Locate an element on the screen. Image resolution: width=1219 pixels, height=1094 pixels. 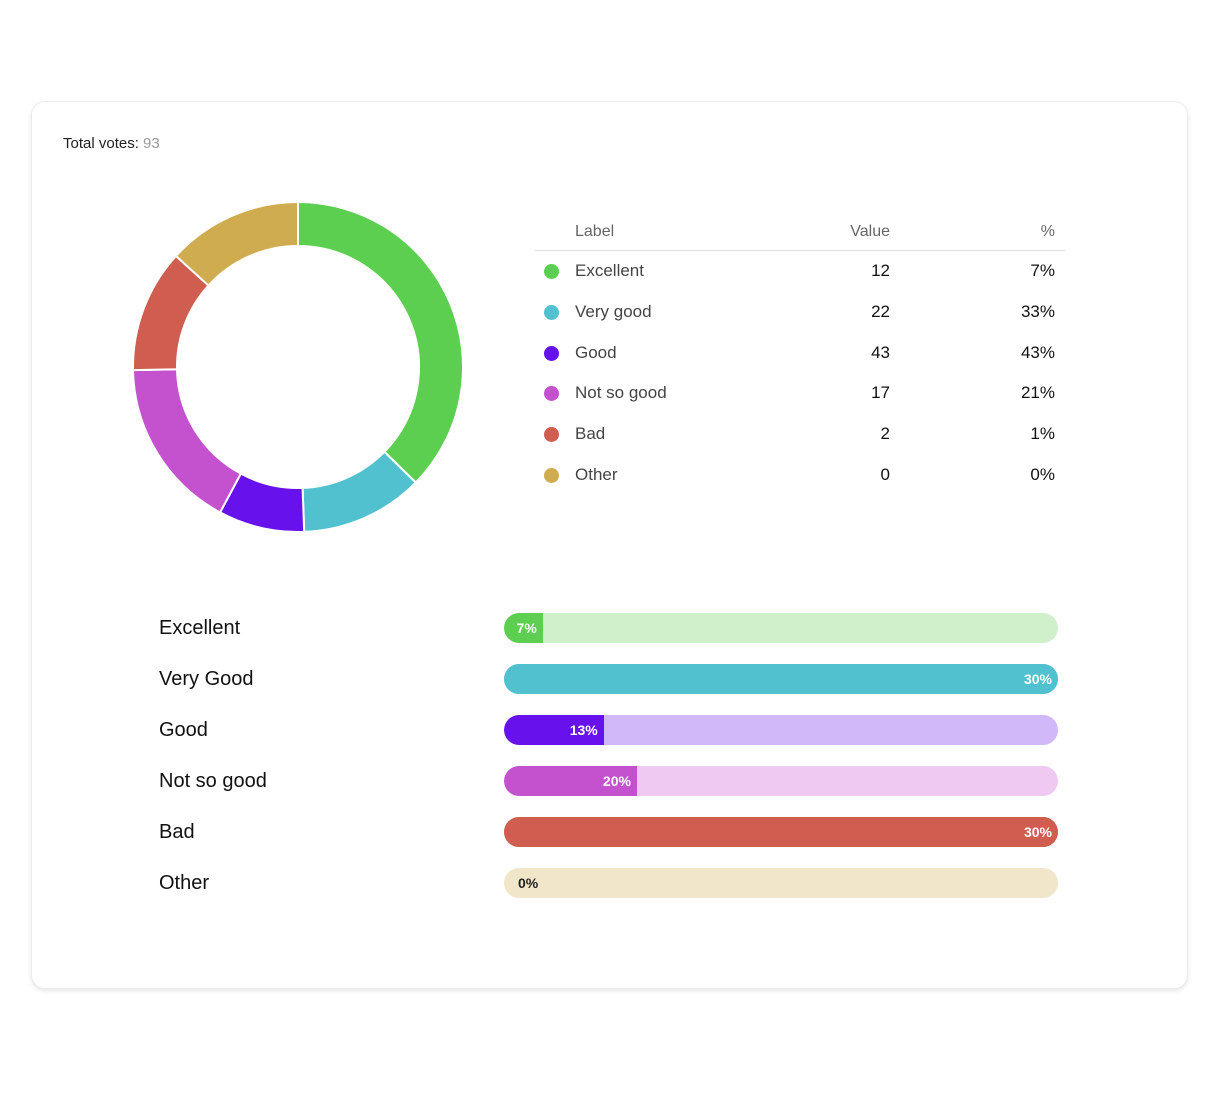
bar-value-label: 7% is located at coordinates (526, 628).